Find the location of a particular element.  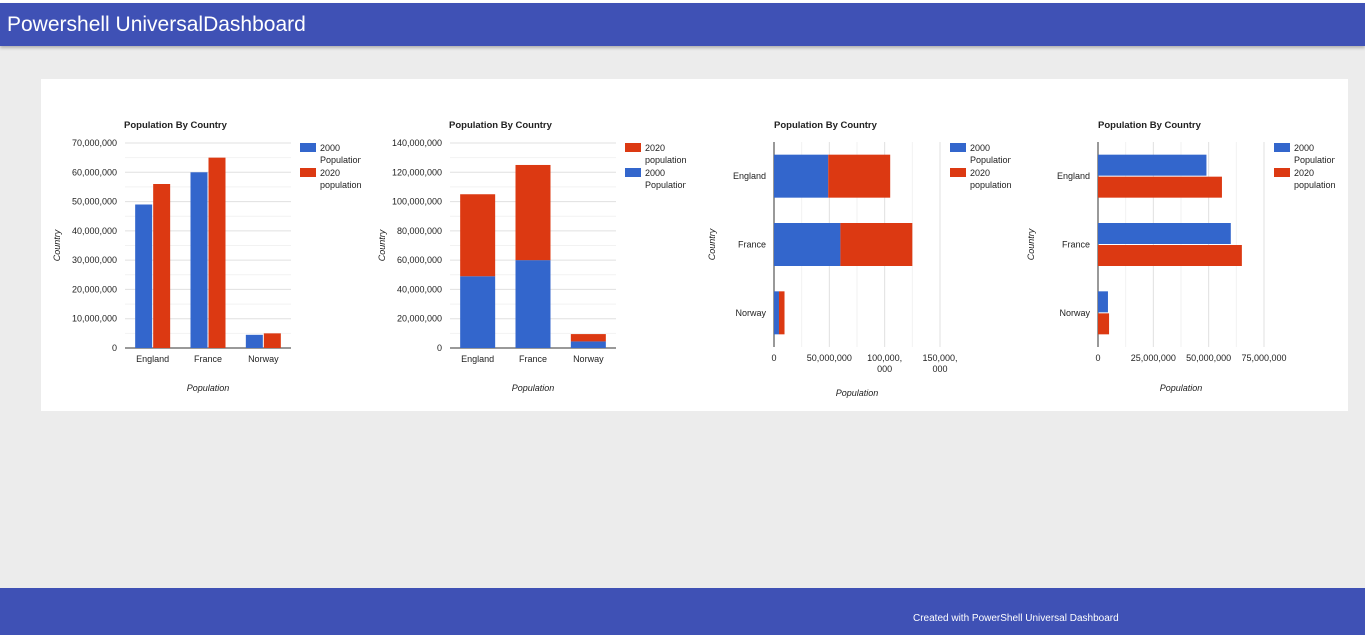

y-tick-label: 50,000,000 is located at coordinates (94, 202).